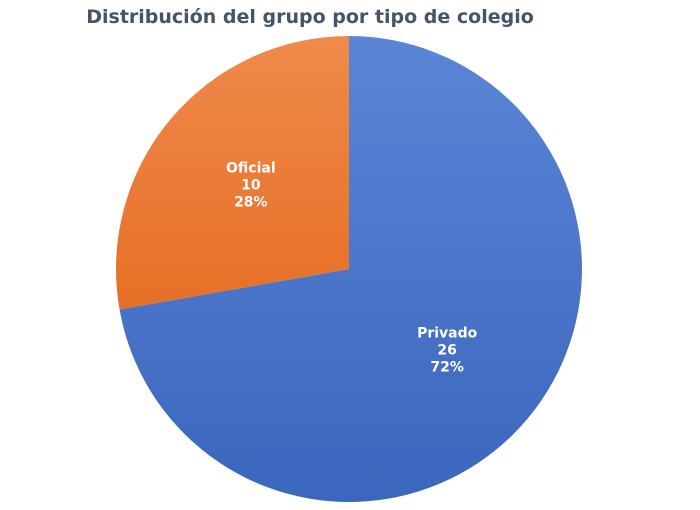  I want to click on slice-label-name-oficial: Oficial, so click(251, 169).